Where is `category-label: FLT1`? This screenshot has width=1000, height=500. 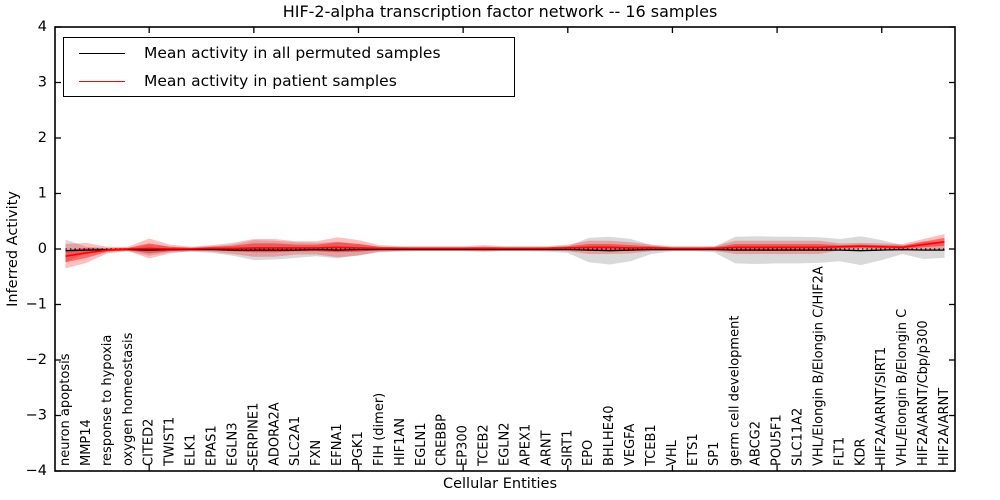 category-label: FLT1 is located at coordinates (839, 451).